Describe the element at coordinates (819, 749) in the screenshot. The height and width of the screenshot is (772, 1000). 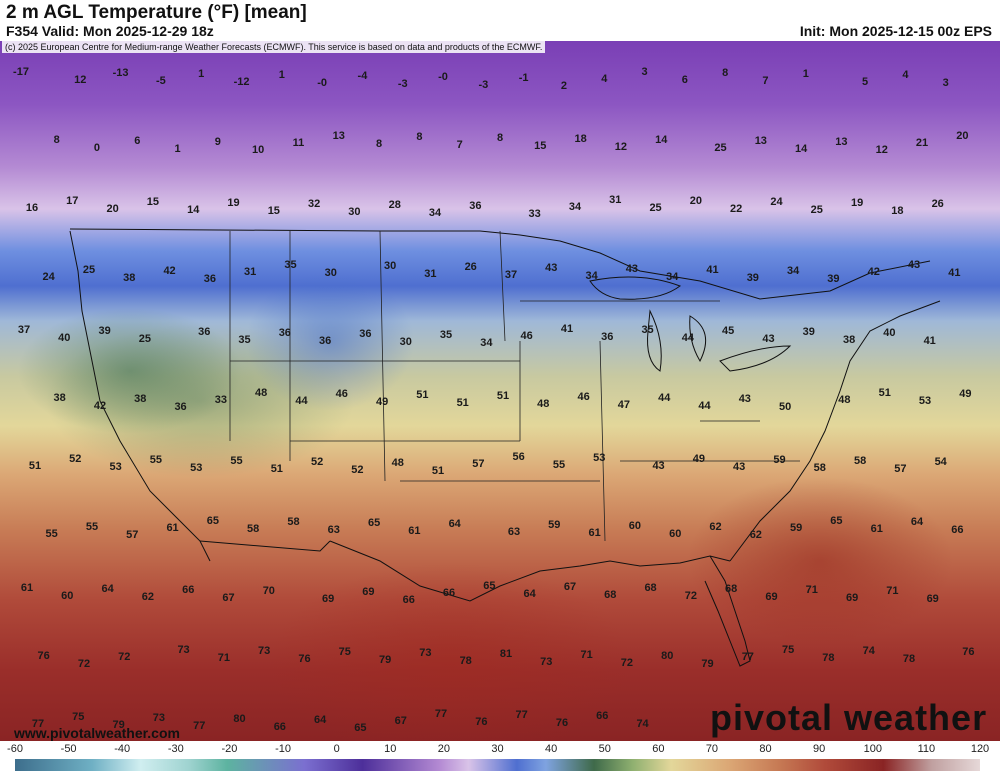
I see `colorbar-tick: 90` at that location.